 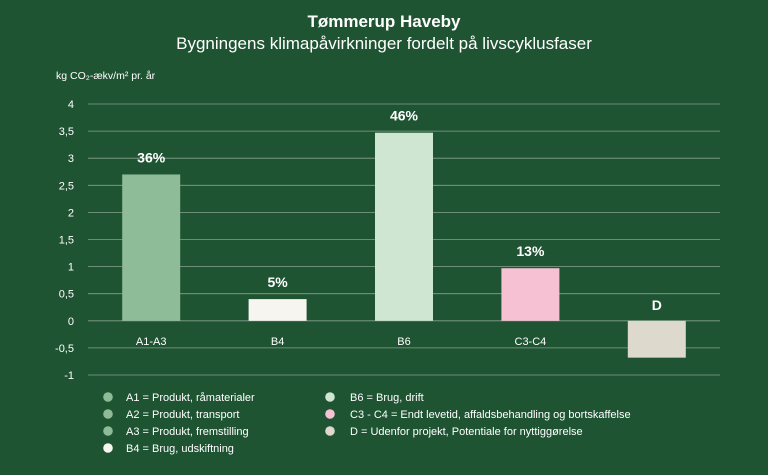 What do you see at coordinates (180, 449) in the screenshot?
I see `legend-label: B4 = Brug, udskiftning` at bounding box center [180, 449].